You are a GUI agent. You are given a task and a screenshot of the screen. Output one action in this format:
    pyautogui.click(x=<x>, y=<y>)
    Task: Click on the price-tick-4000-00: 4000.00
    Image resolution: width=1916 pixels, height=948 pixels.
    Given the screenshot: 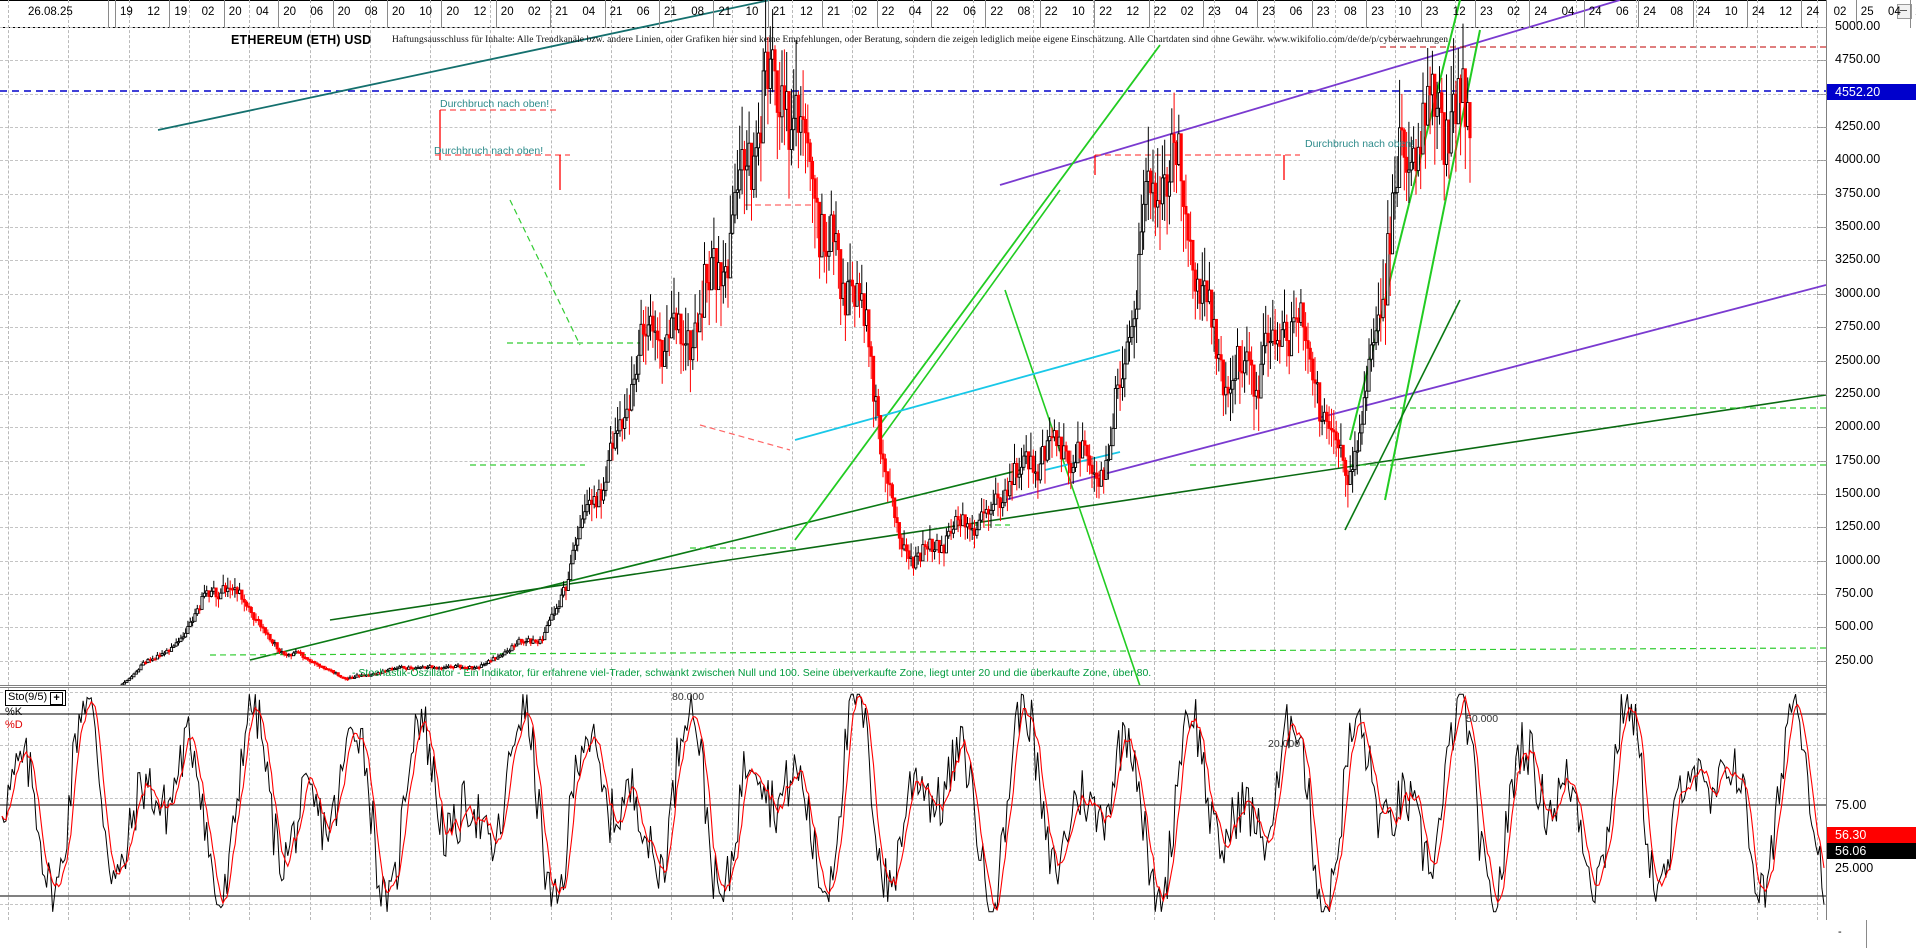 What is the action you would take?
    pyautogui.click(x=1858, y=159)
    